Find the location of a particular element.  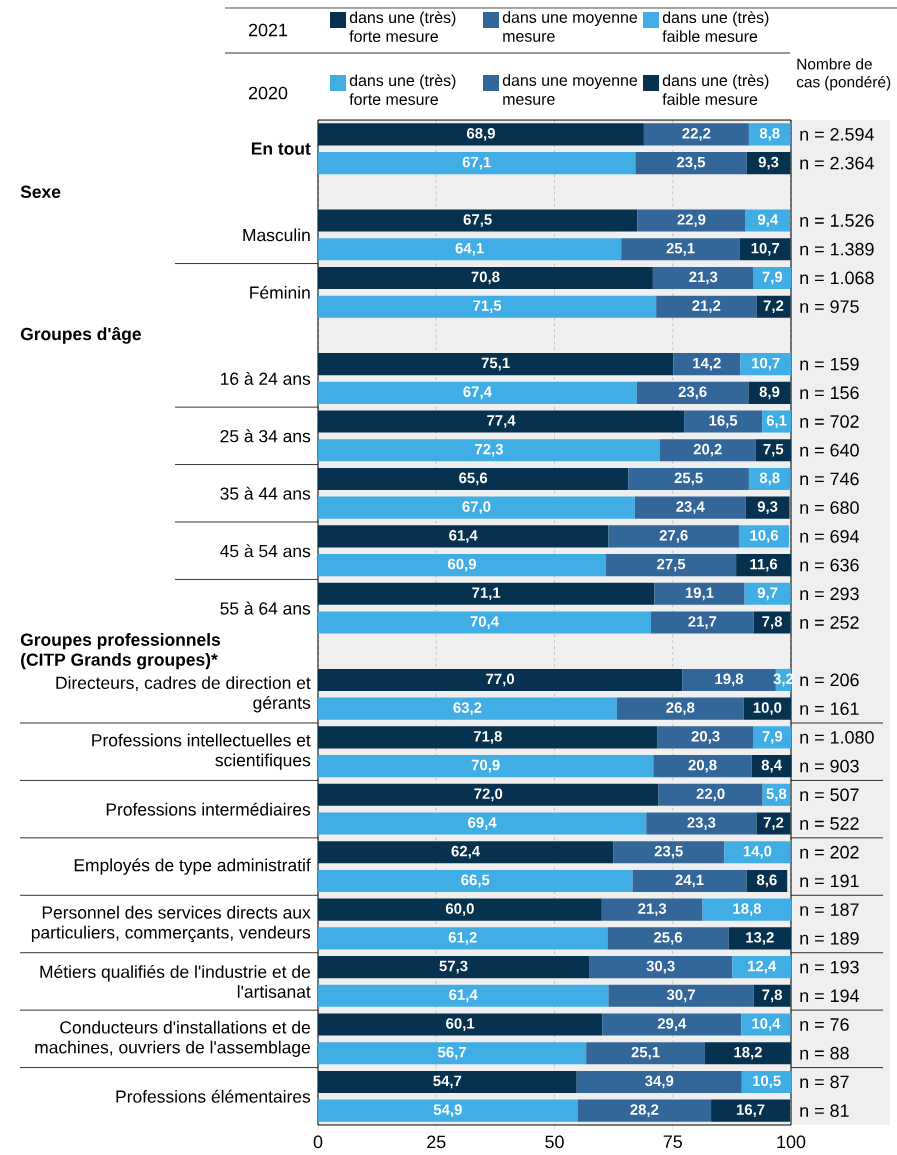

data-label: 30,3 is located at coordinates (660, 967).